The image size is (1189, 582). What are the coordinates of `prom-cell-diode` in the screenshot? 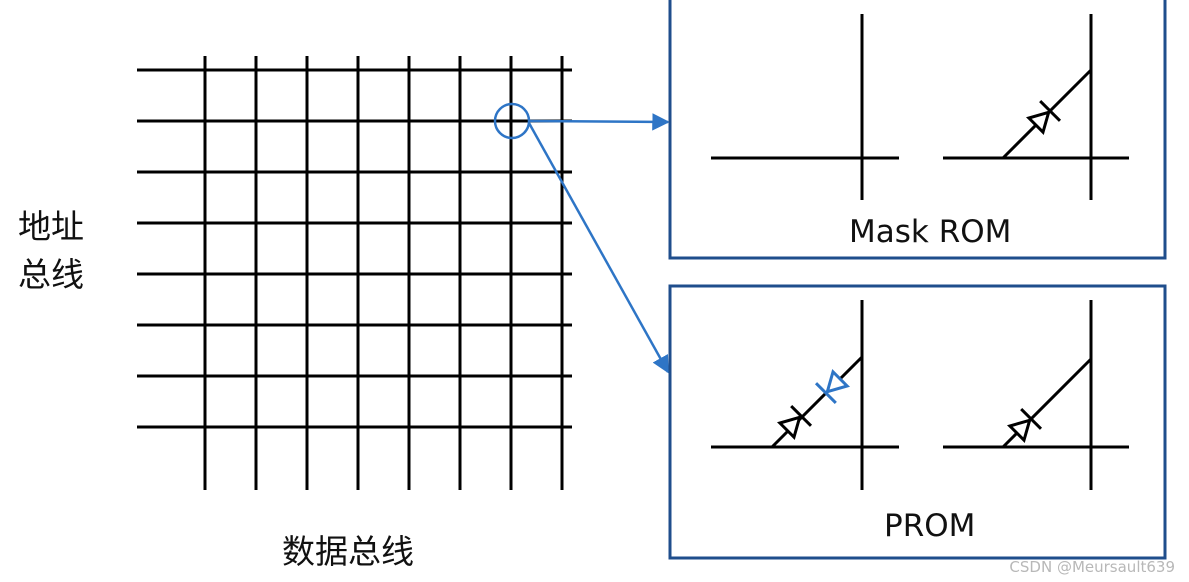 It's located at (1036, 395).